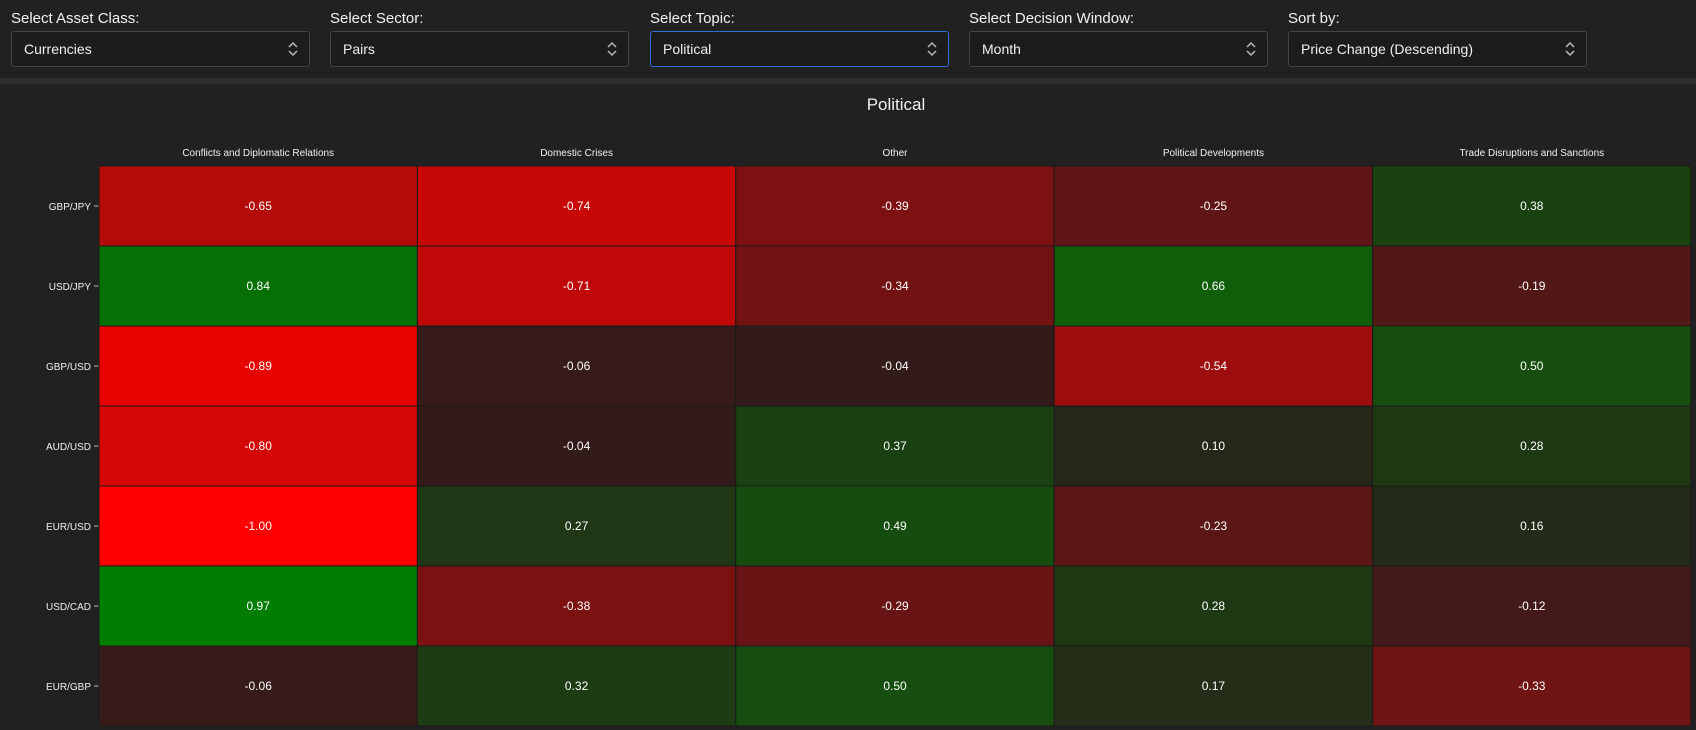 This screenshot has height=730, width=1696. I want to click on cell-value-label: -0.65, so click(259, 206).